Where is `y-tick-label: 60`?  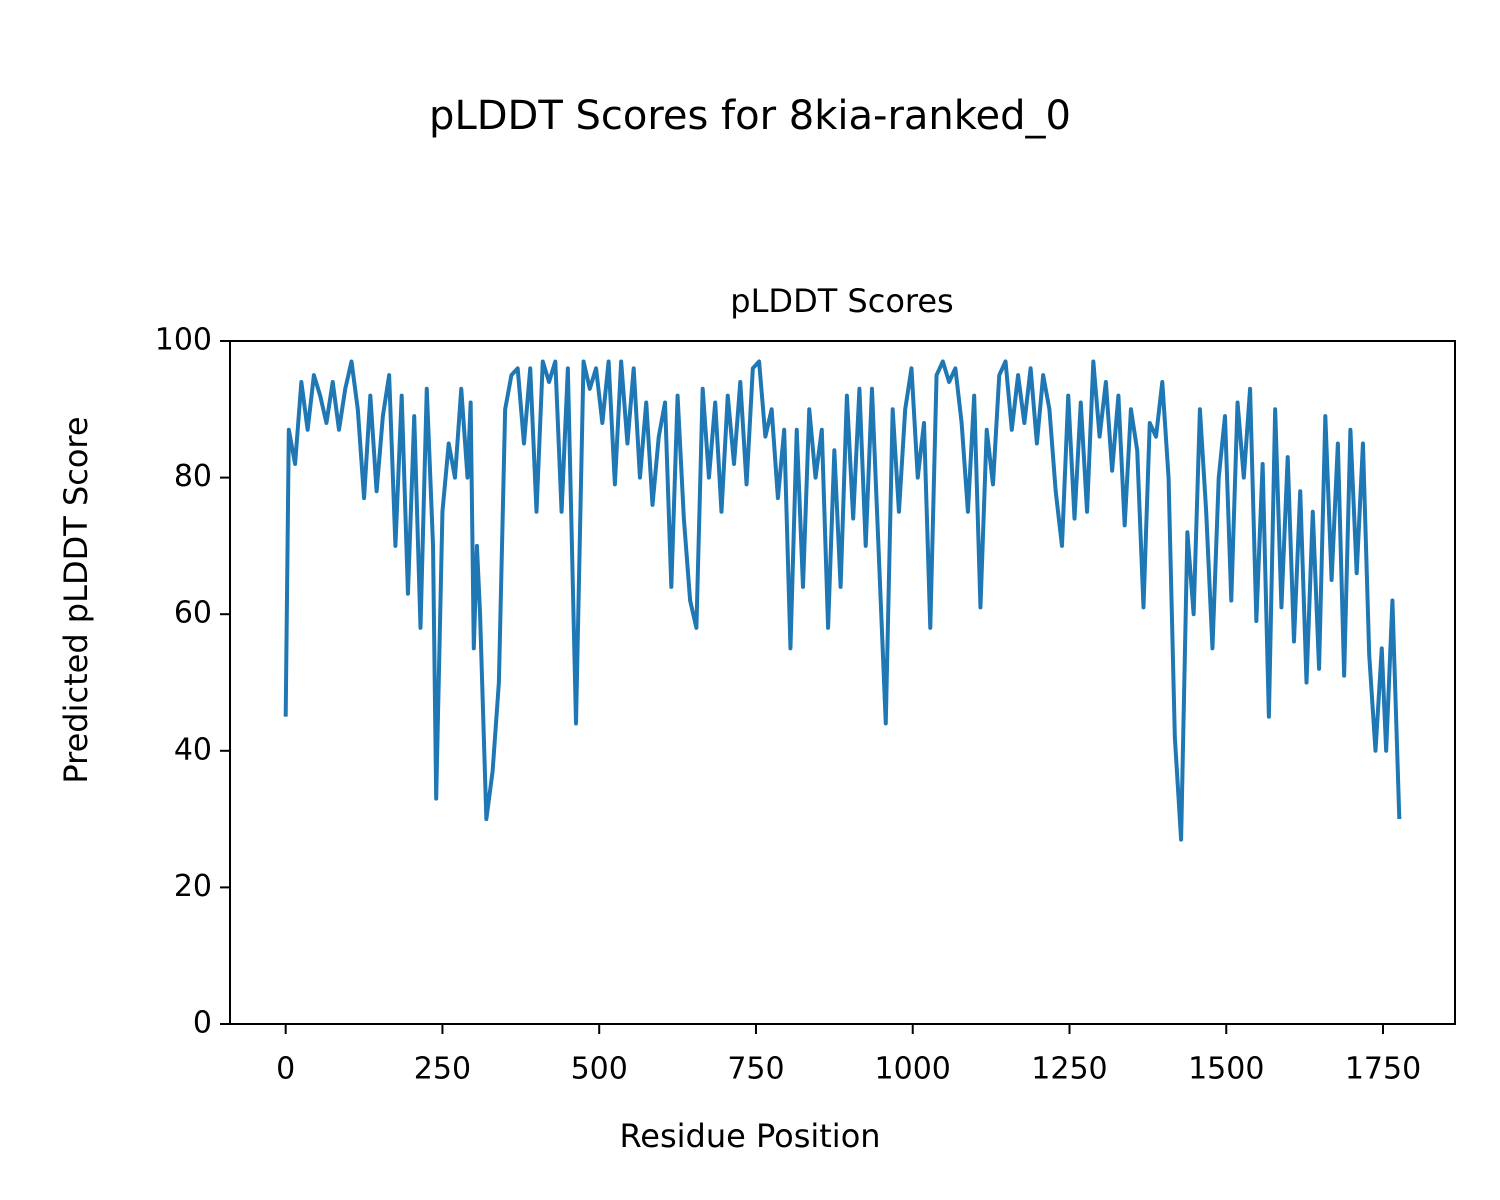 y-tick-label: 60 is located at coordinates (193, 613).